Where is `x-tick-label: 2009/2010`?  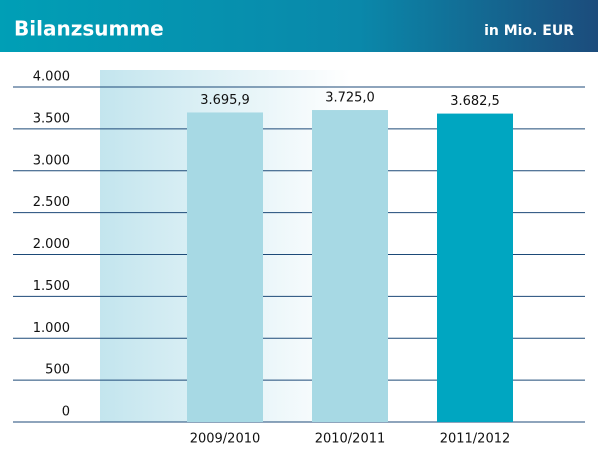
x-tick-label: 2009/2010 is located at coordinates (225, 439).